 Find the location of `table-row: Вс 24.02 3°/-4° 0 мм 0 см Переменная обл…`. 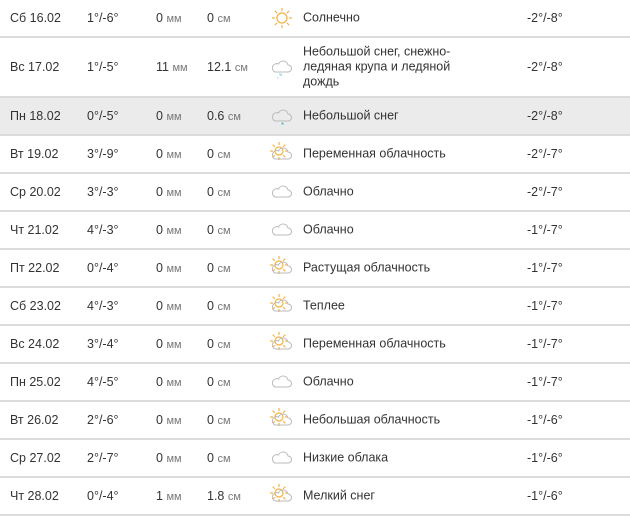

table-row: Вс 24.02 3°/-4° 0 мм 0 см Переменная обл… is located at coordinates (315, 345).